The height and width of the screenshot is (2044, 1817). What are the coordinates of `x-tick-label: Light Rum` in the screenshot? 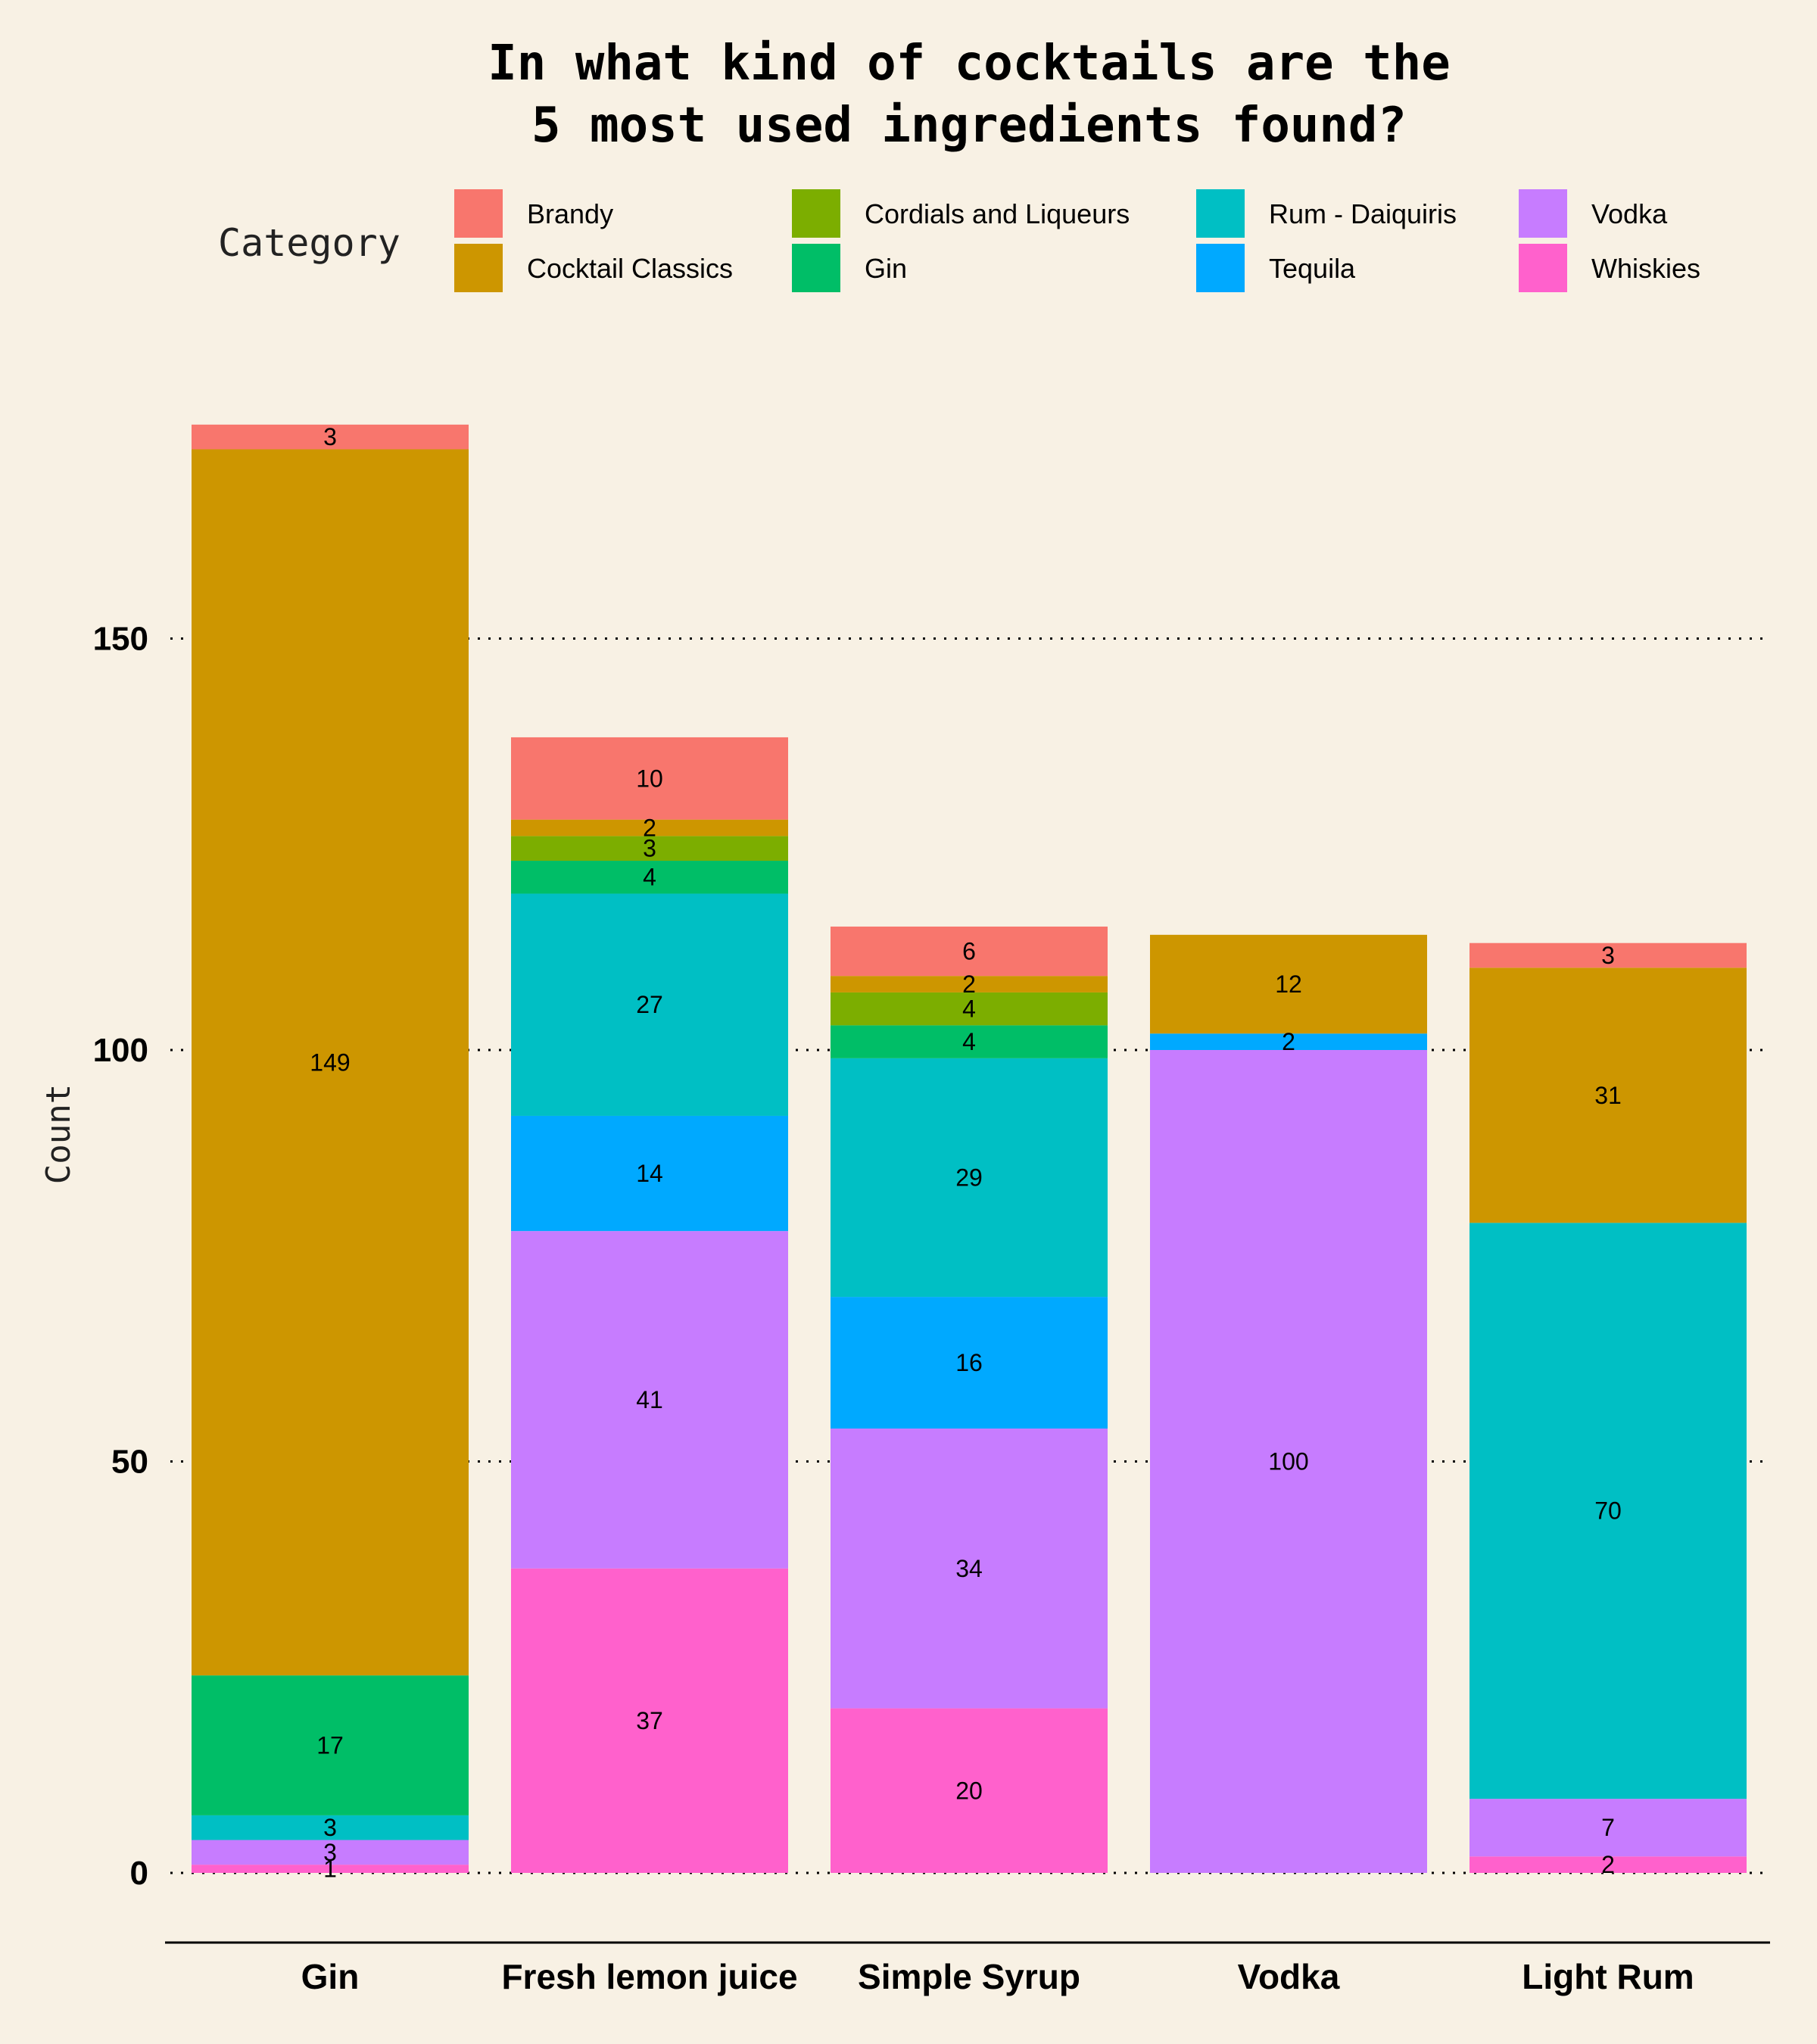 It's located at (1608, 1977).